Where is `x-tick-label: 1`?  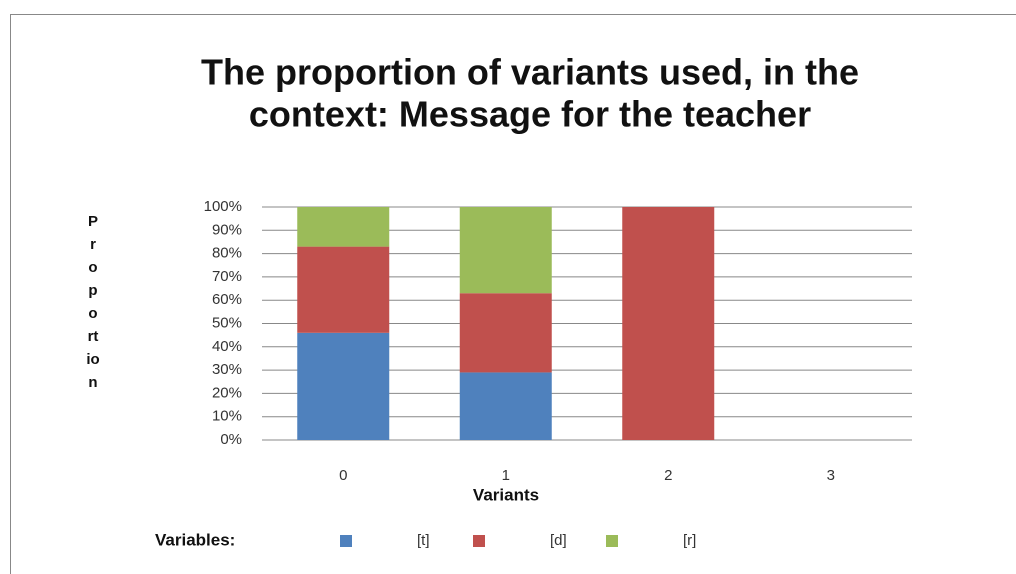
x-tick-label: 1 is located at coordinates (506, 475).